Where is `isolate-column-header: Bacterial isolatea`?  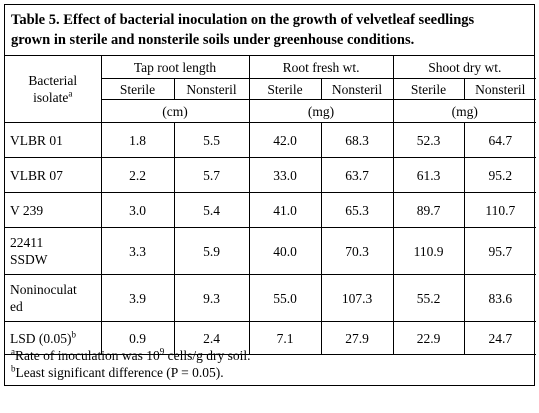
isolate-column-header: Bacterial isolatea is located at coordinates (53, 89).